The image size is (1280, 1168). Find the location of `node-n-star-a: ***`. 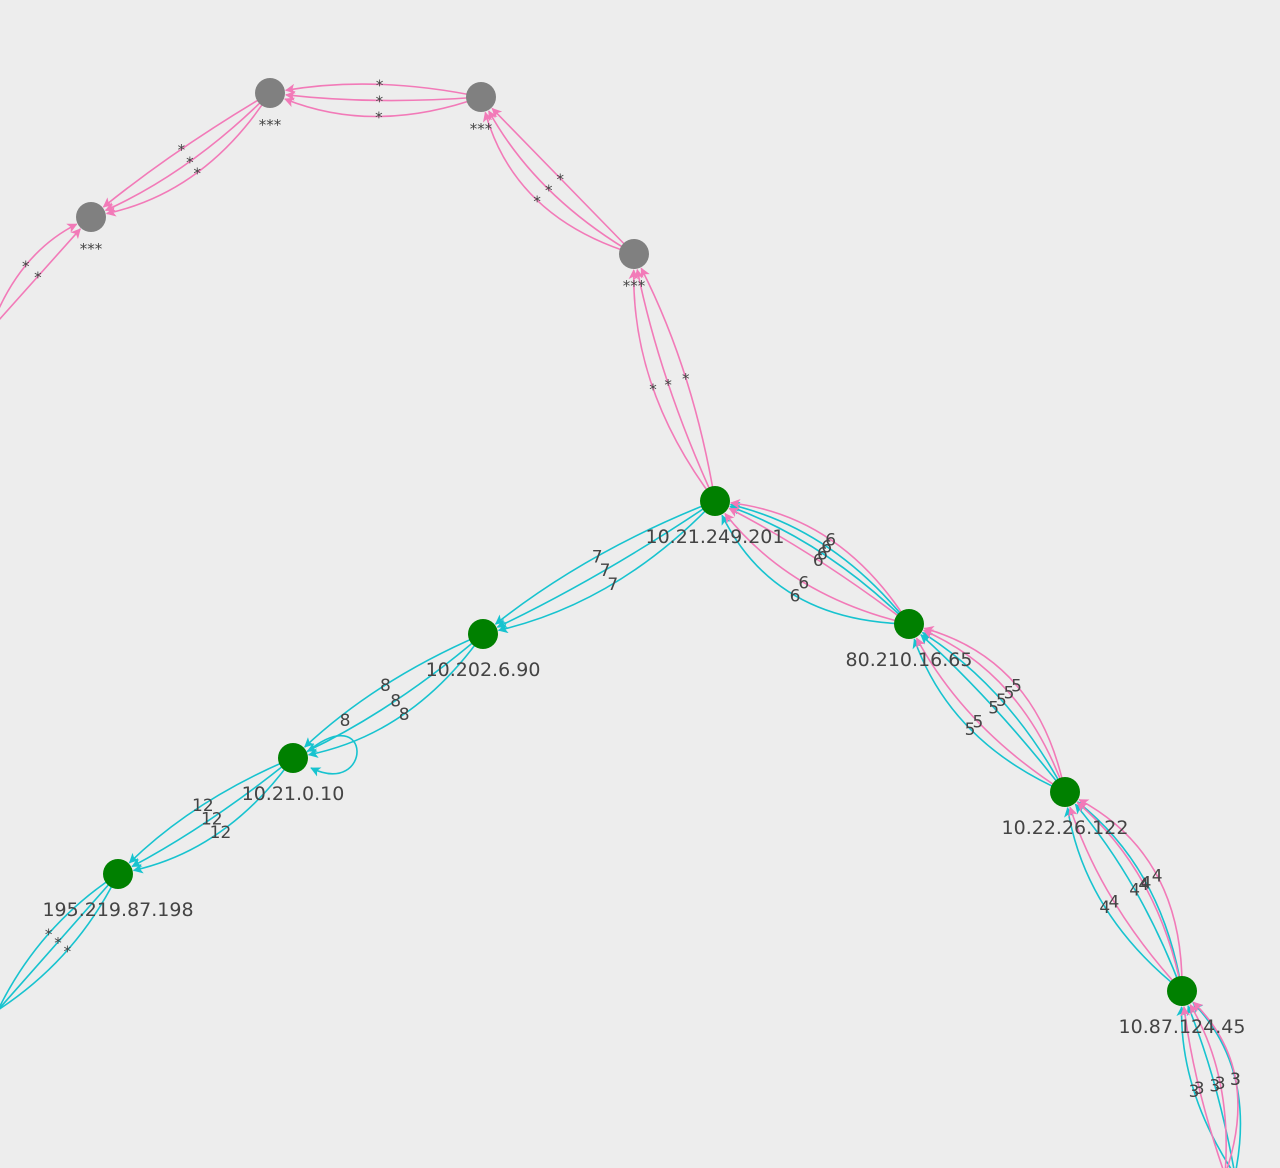

node-n-star-a: *** is located at coordinates (91, 230).